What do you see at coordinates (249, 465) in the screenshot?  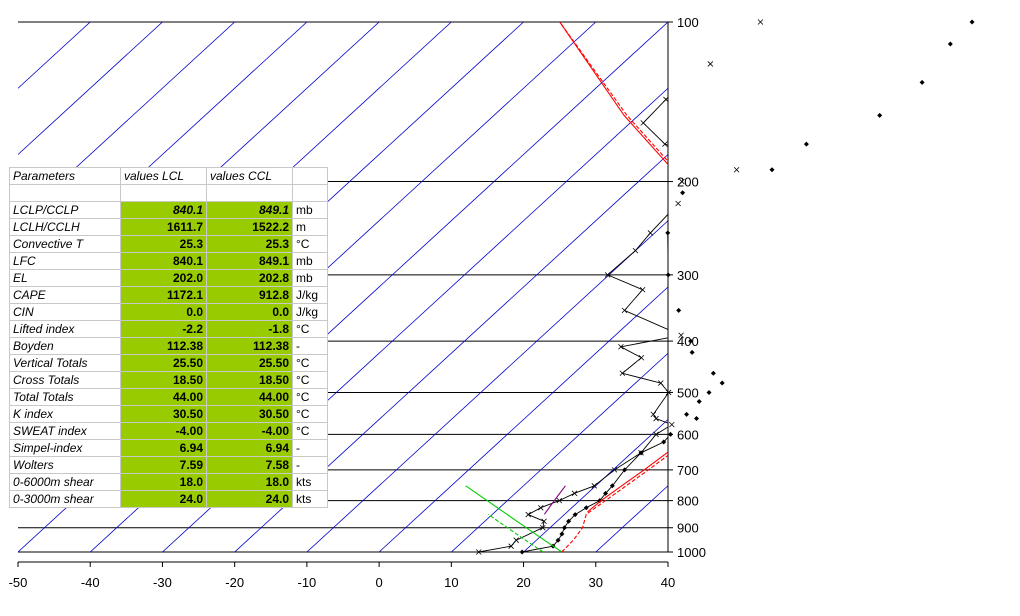 I see `param-value-ccl: 7.58` at bounding box center [249, 465].